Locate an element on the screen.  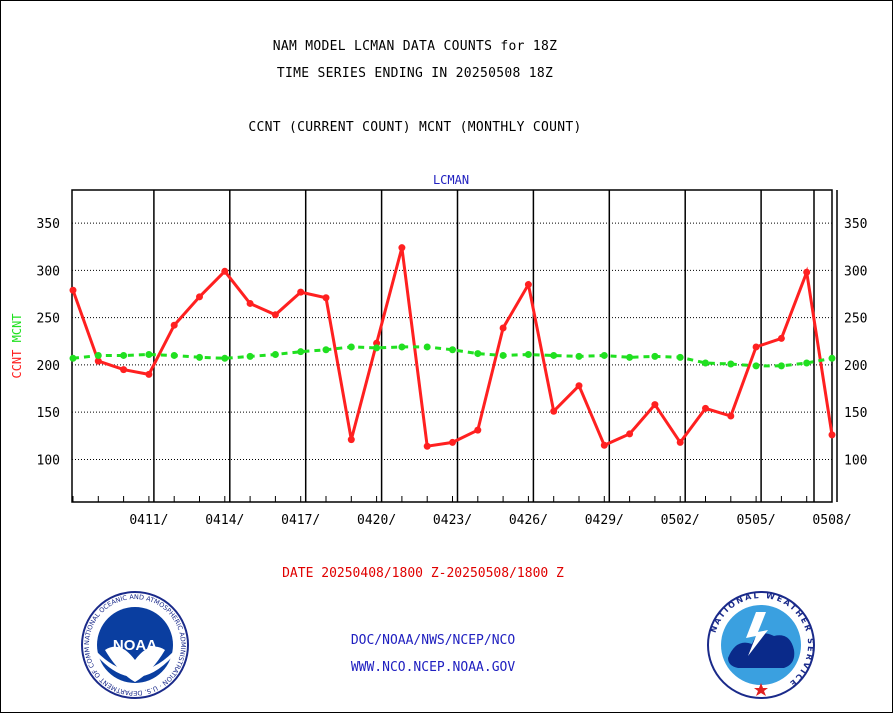
plot-panel-title: LCMAN is located at coordinates (451, 180).